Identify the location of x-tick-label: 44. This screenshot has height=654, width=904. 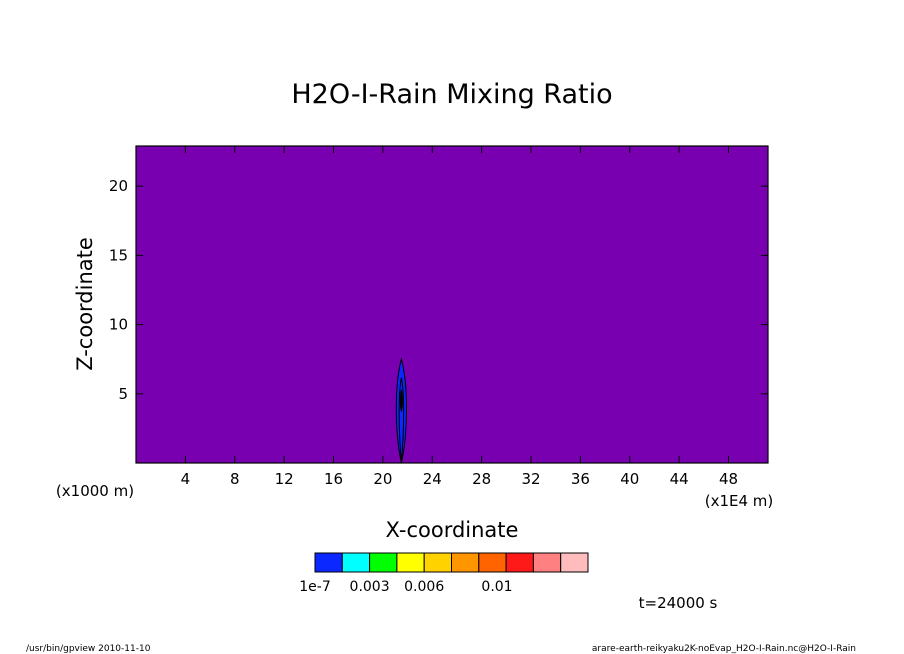
(679, 479).